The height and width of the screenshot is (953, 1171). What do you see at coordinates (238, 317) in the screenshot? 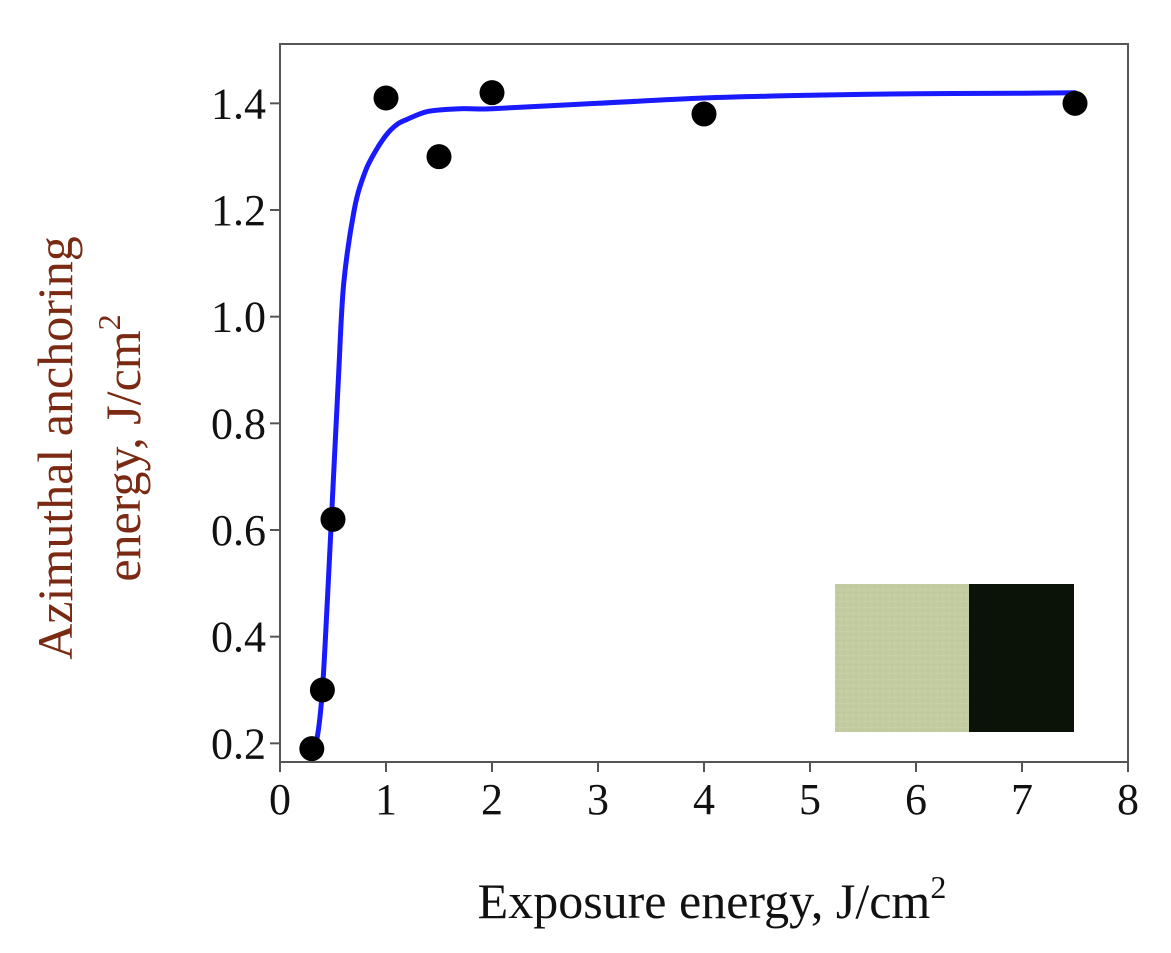
I see `y-tick-label: 1.0` at bounding box center [238, 317].